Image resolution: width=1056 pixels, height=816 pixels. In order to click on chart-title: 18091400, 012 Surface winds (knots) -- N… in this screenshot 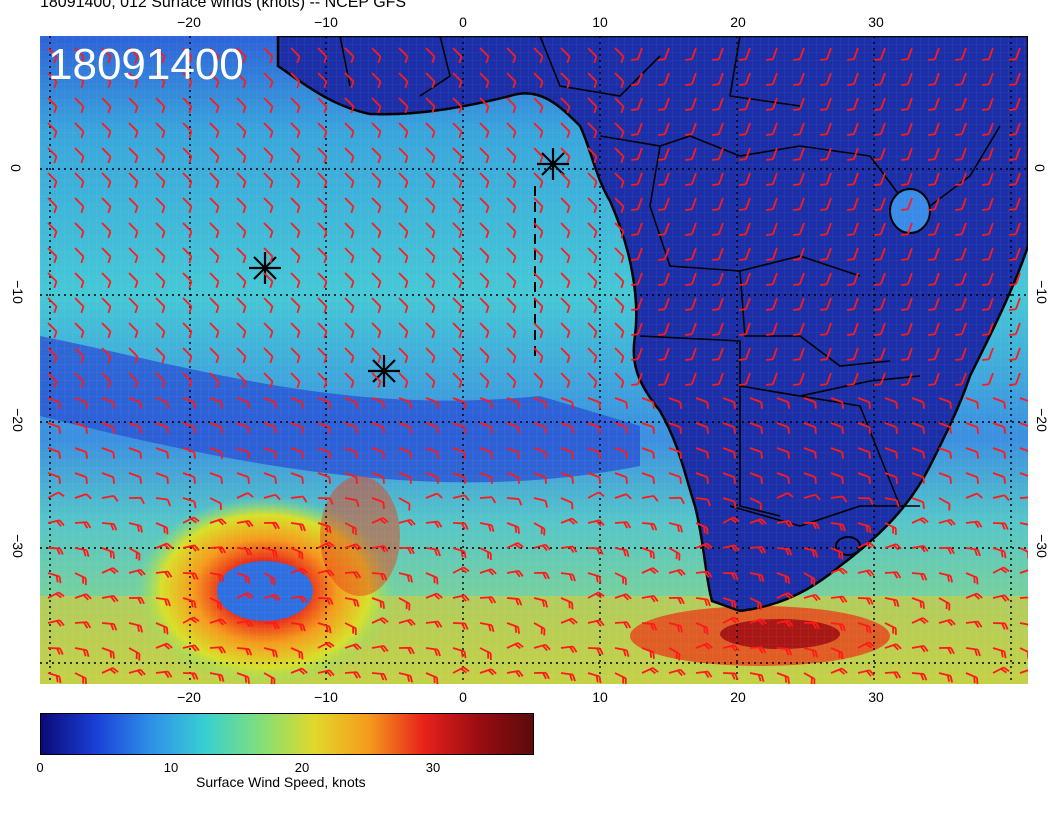, I will do `click(223, 5)`.